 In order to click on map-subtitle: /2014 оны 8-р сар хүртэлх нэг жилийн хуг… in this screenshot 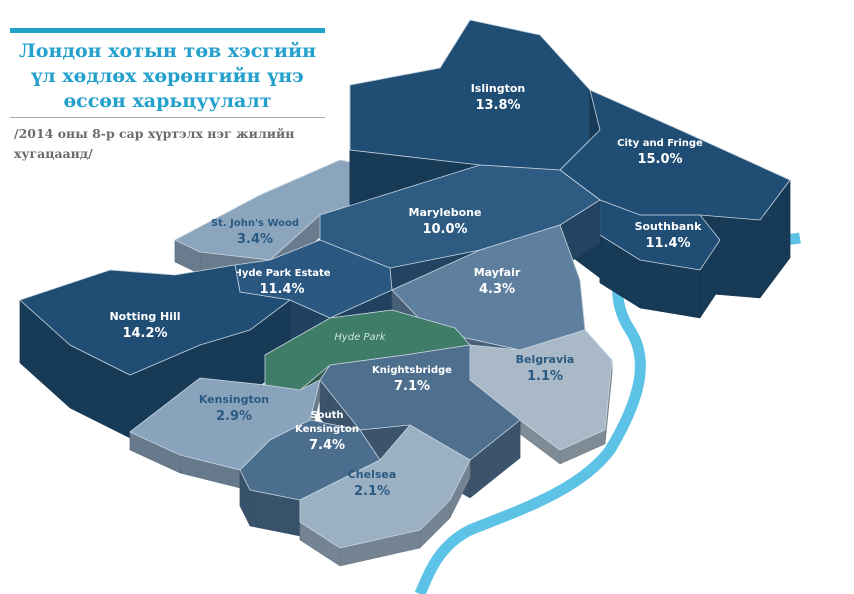, I will do `click(154, 143)`.